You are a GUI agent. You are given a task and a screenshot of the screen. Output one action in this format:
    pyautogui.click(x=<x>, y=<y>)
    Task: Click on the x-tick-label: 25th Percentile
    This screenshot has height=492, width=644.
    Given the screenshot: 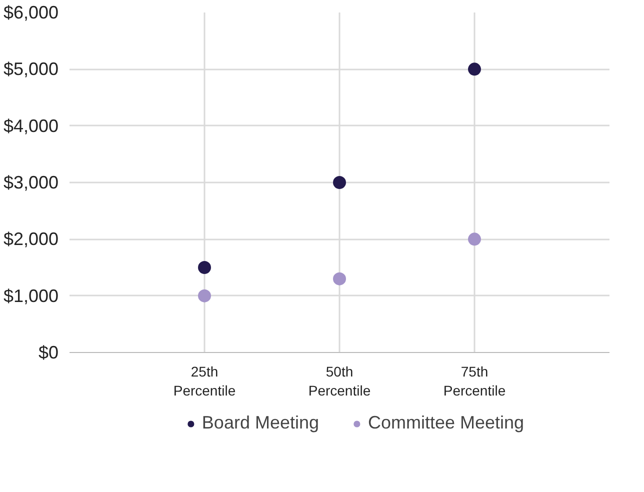 What is the action you would take?
    pyautogui.click(x=204, y=381)
    